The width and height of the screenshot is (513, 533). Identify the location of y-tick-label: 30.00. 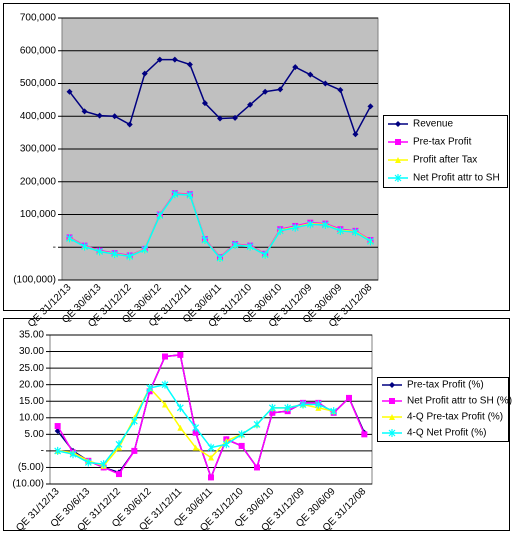
(31, 351).